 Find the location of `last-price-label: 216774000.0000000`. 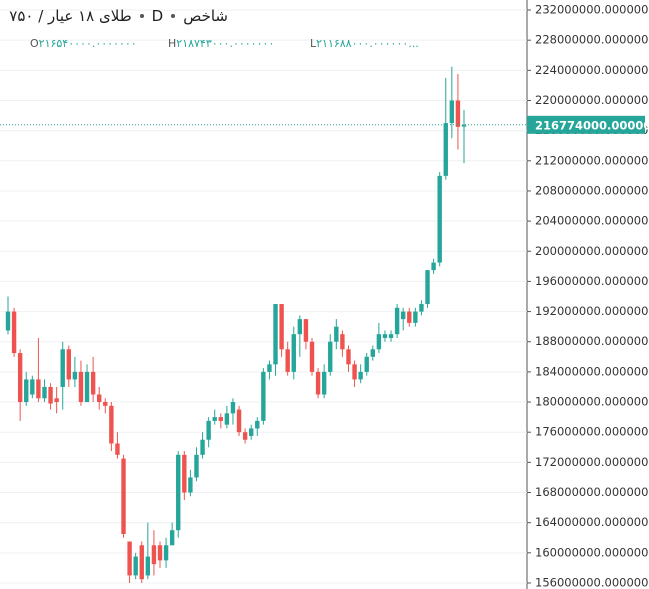

last-price-label: 216774000.0000000 is located at coordinates (592, 125).